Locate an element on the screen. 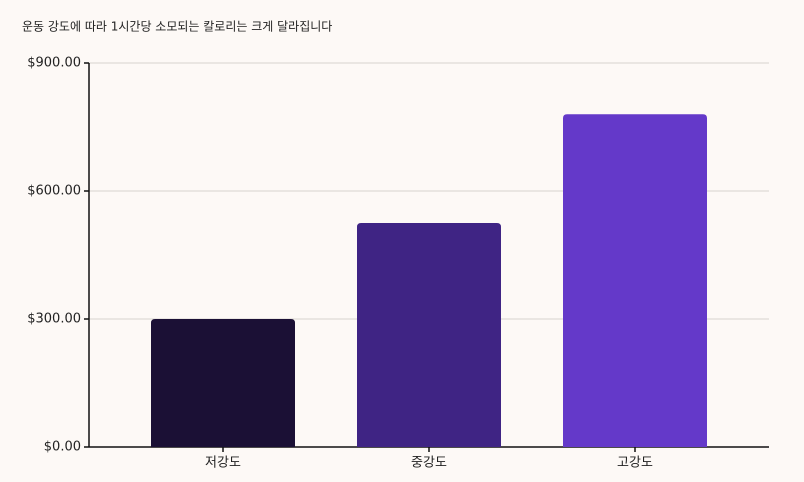  x-tick-label: 중강도 is located at coordinates (429, 463).